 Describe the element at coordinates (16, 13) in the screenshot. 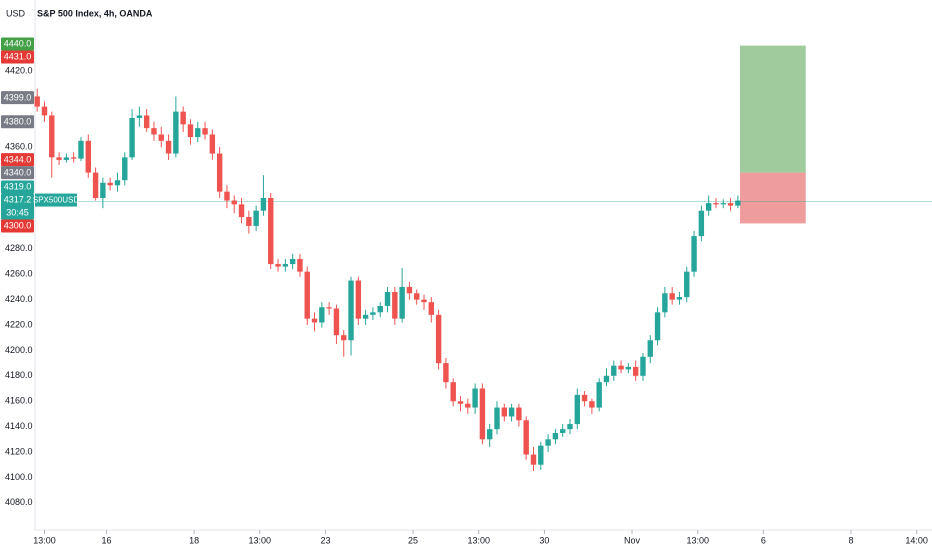

I see `currency: USD` at that location.